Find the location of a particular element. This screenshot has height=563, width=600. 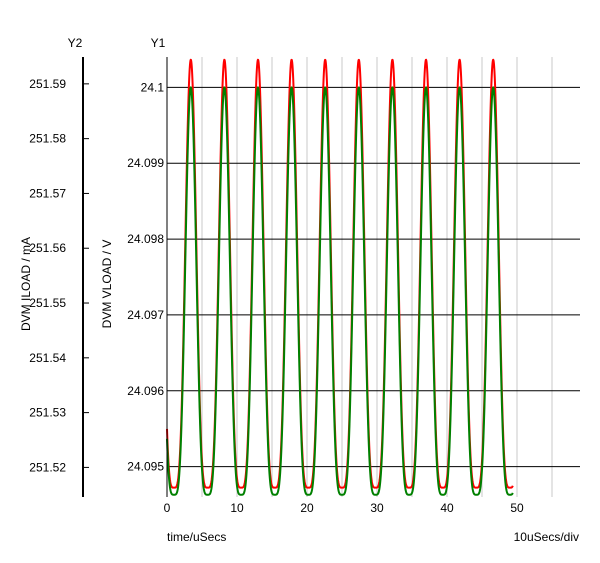

y2-tick-label: 251.58 is located at coordinates (47, 139).